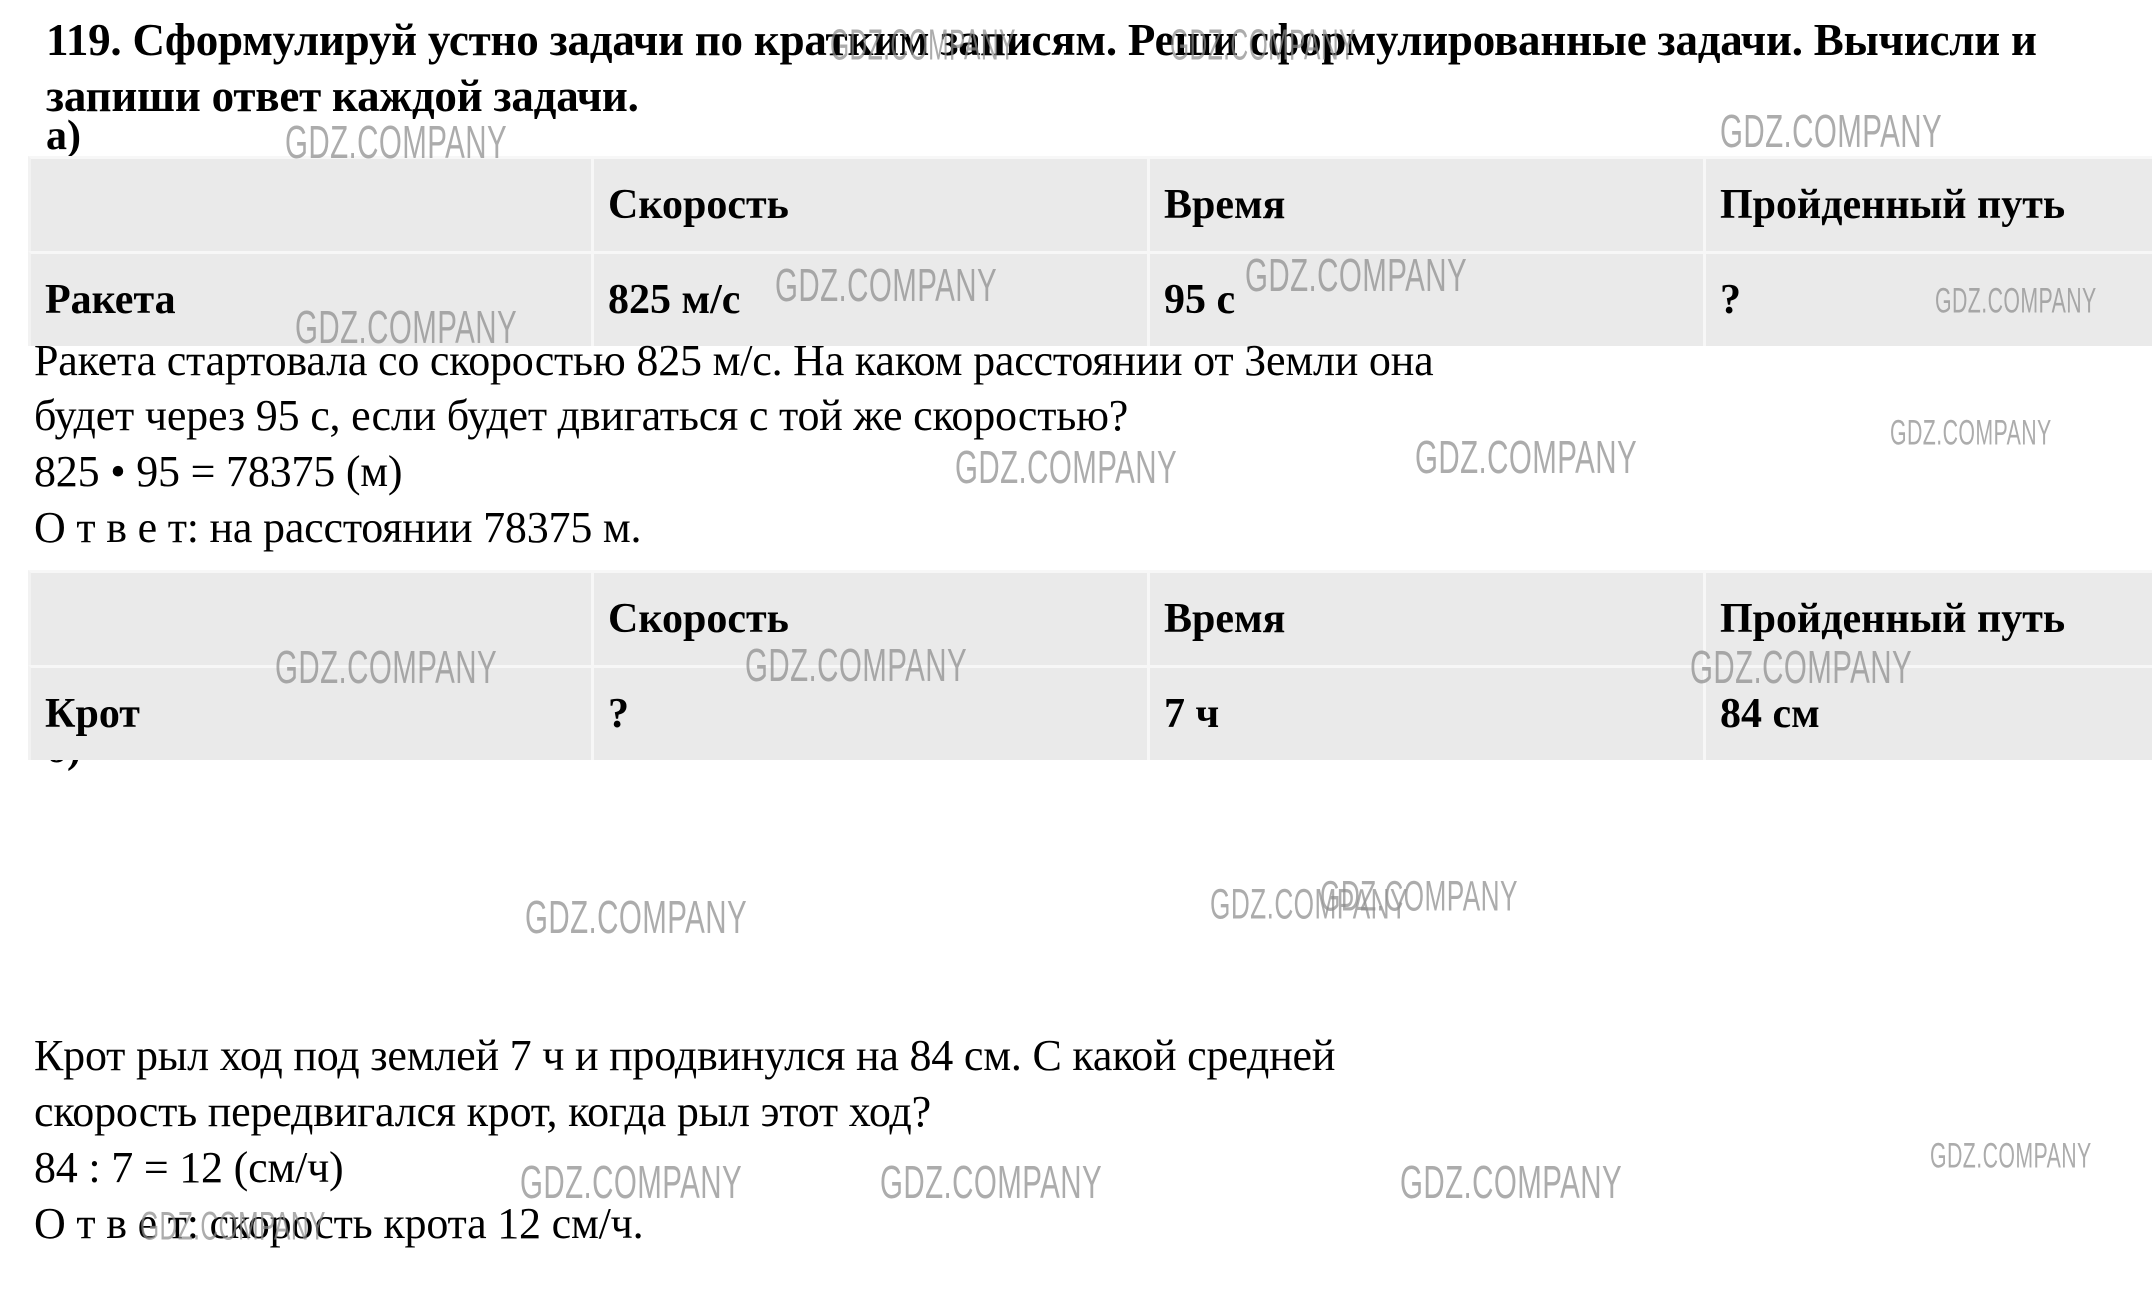  What do you see at coordinates (869, 298) in the screenshot?
I see `table-cell-speed: 825 м/с` at bounding box center [869, 298].